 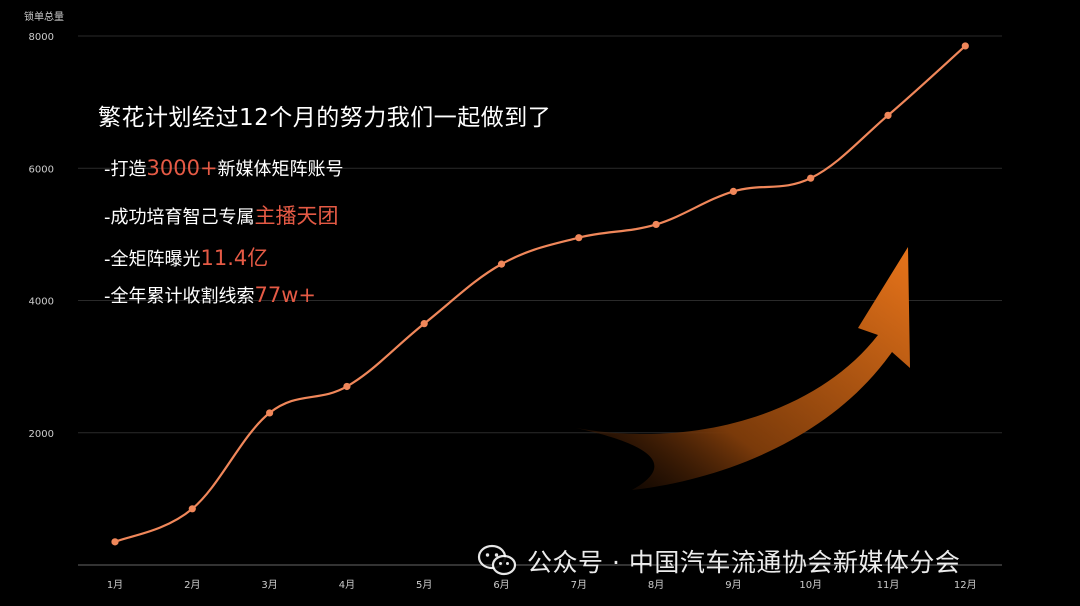 What do you see at coordinates (115, 585) in the screenshot?
I see `x-tick-label: 1月` at bounding box center [115, 585].